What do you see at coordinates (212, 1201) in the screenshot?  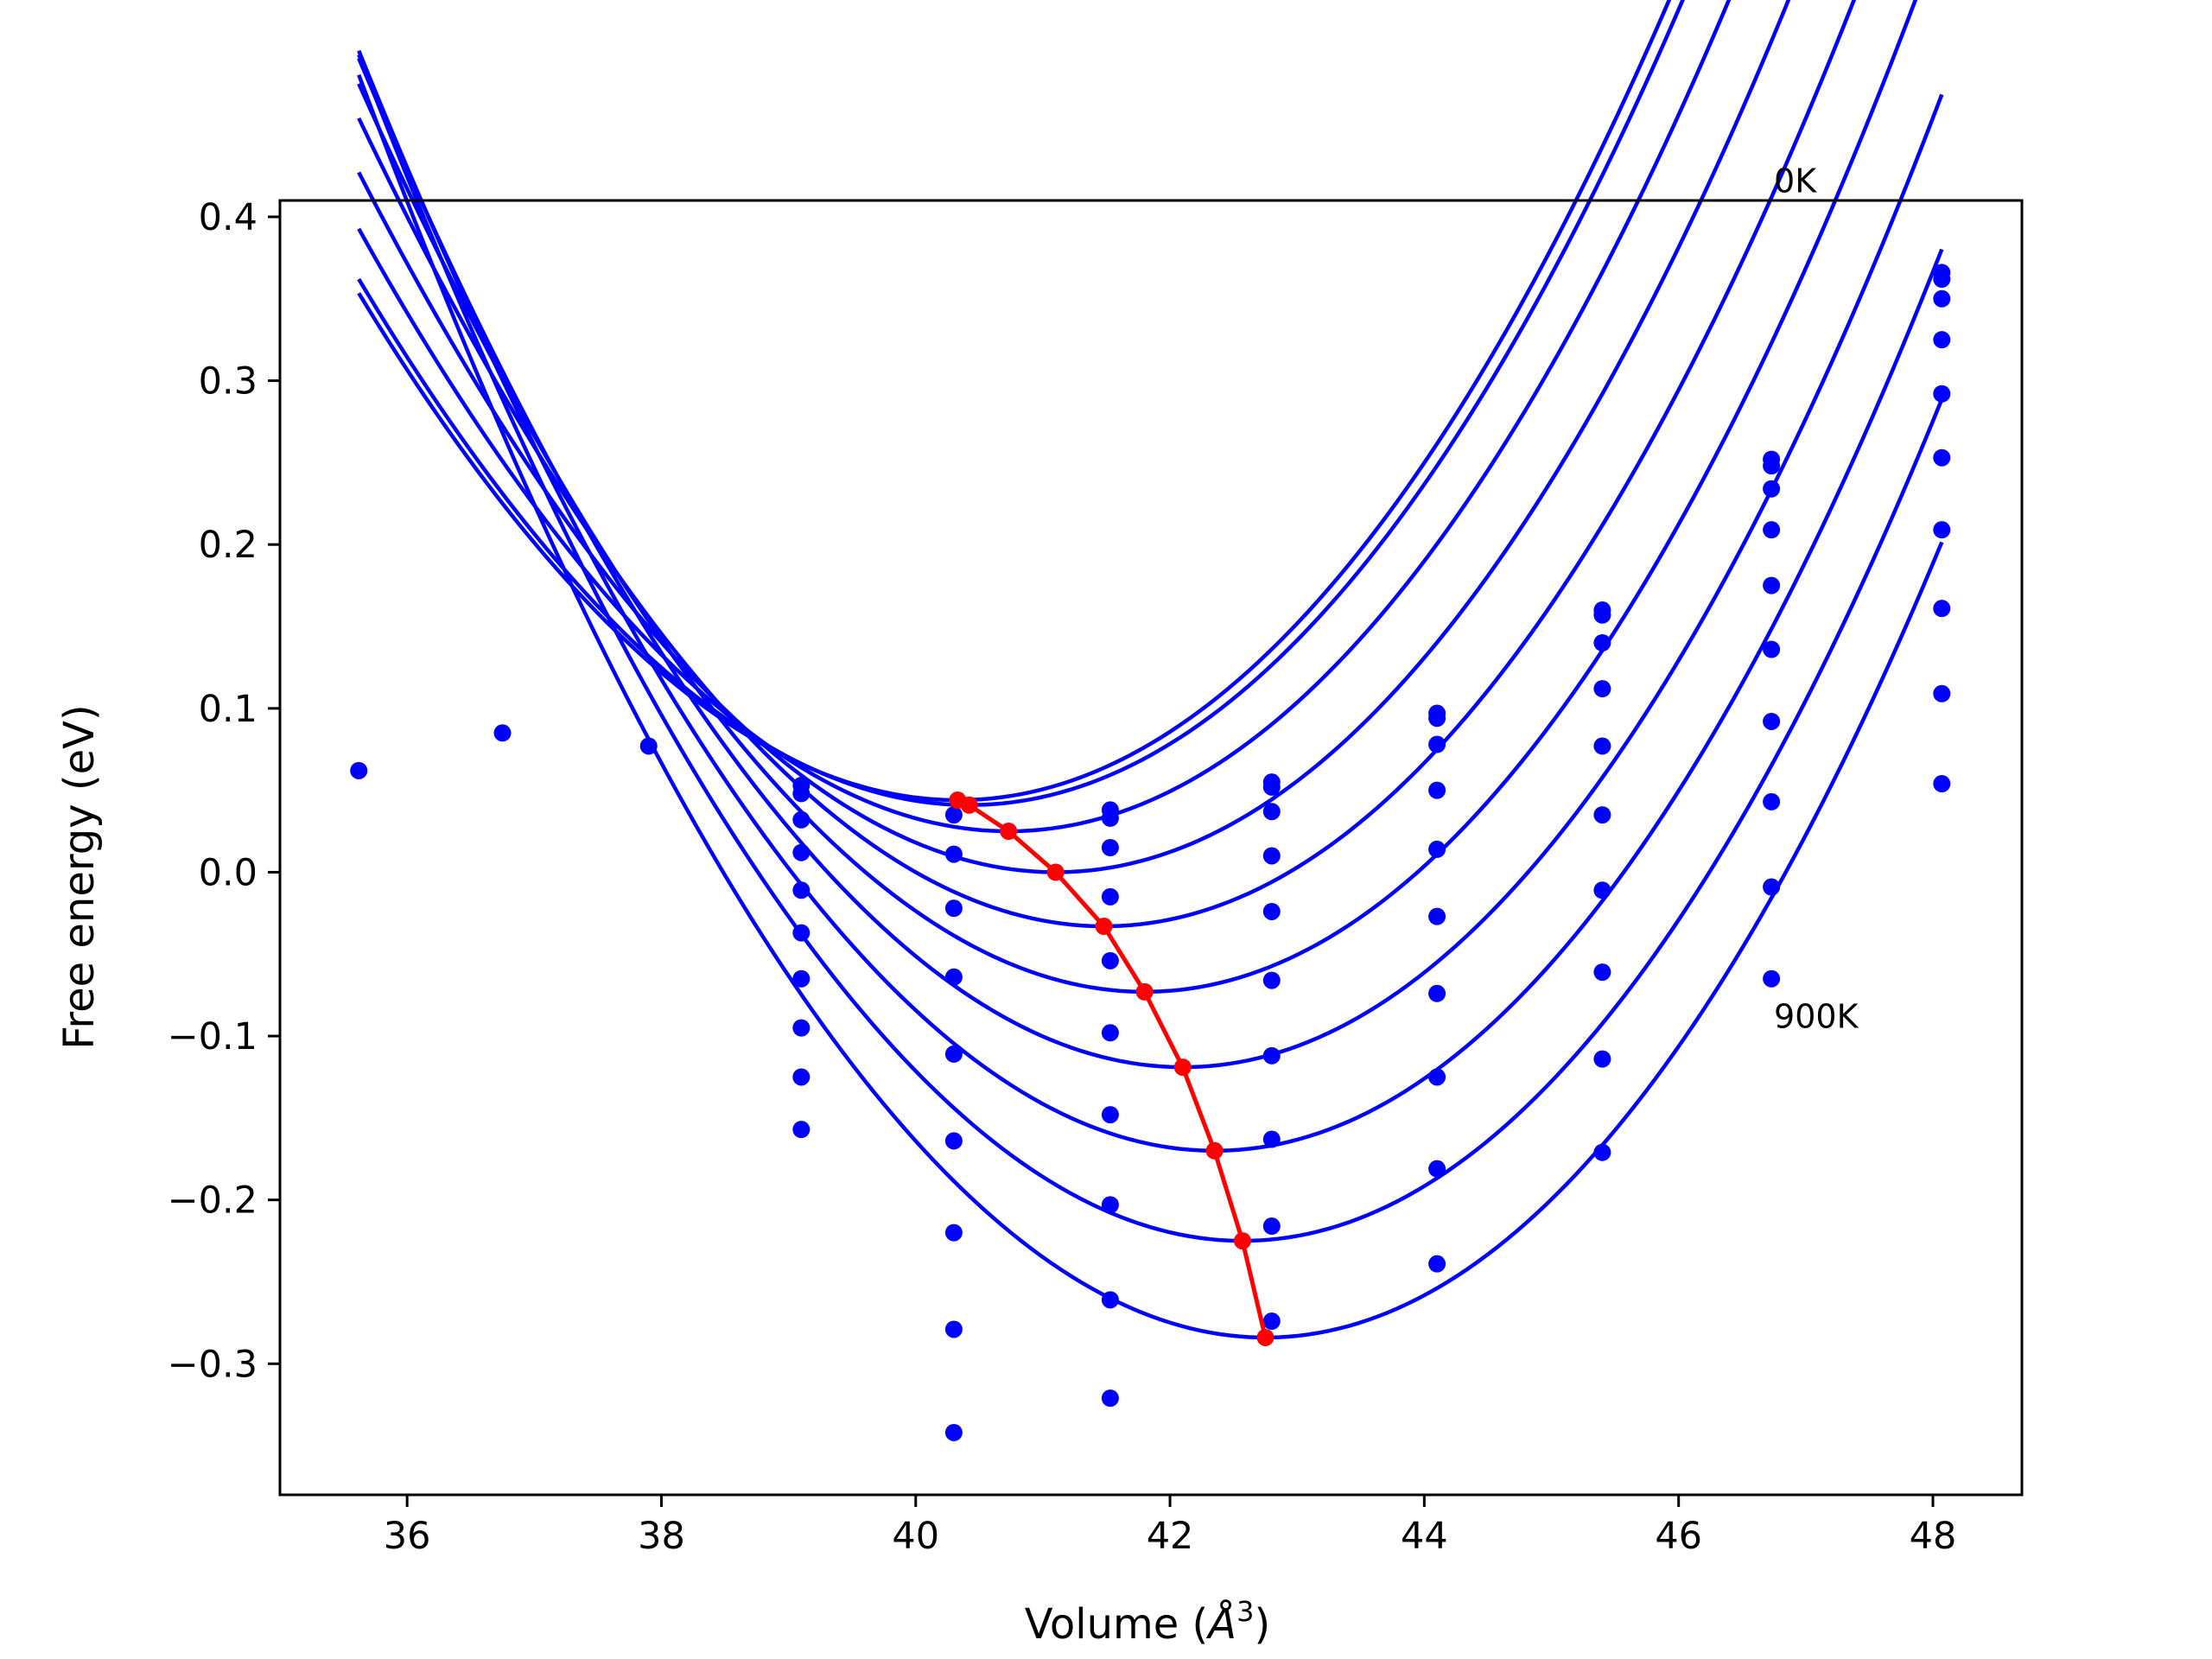 I see `y-tick-label: −0.2` at bounding box center [212, 1201].